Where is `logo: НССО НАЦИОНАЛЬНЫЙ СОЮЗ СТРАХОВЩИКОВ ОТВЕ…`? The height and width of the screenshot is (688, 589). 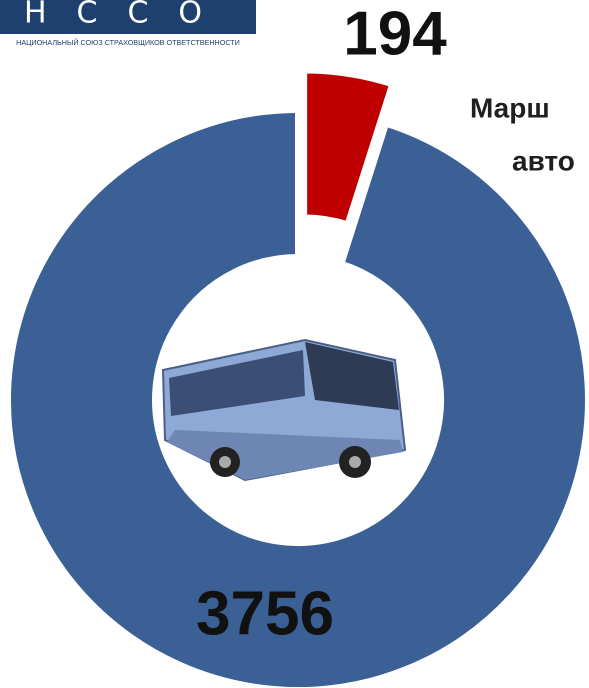 logo: НССО НАЦИОНАЛЬНЫЙ СОЮЗ СТРАХОВЩИКОВ ОТВЕ… is located at coordinates (128, 23).